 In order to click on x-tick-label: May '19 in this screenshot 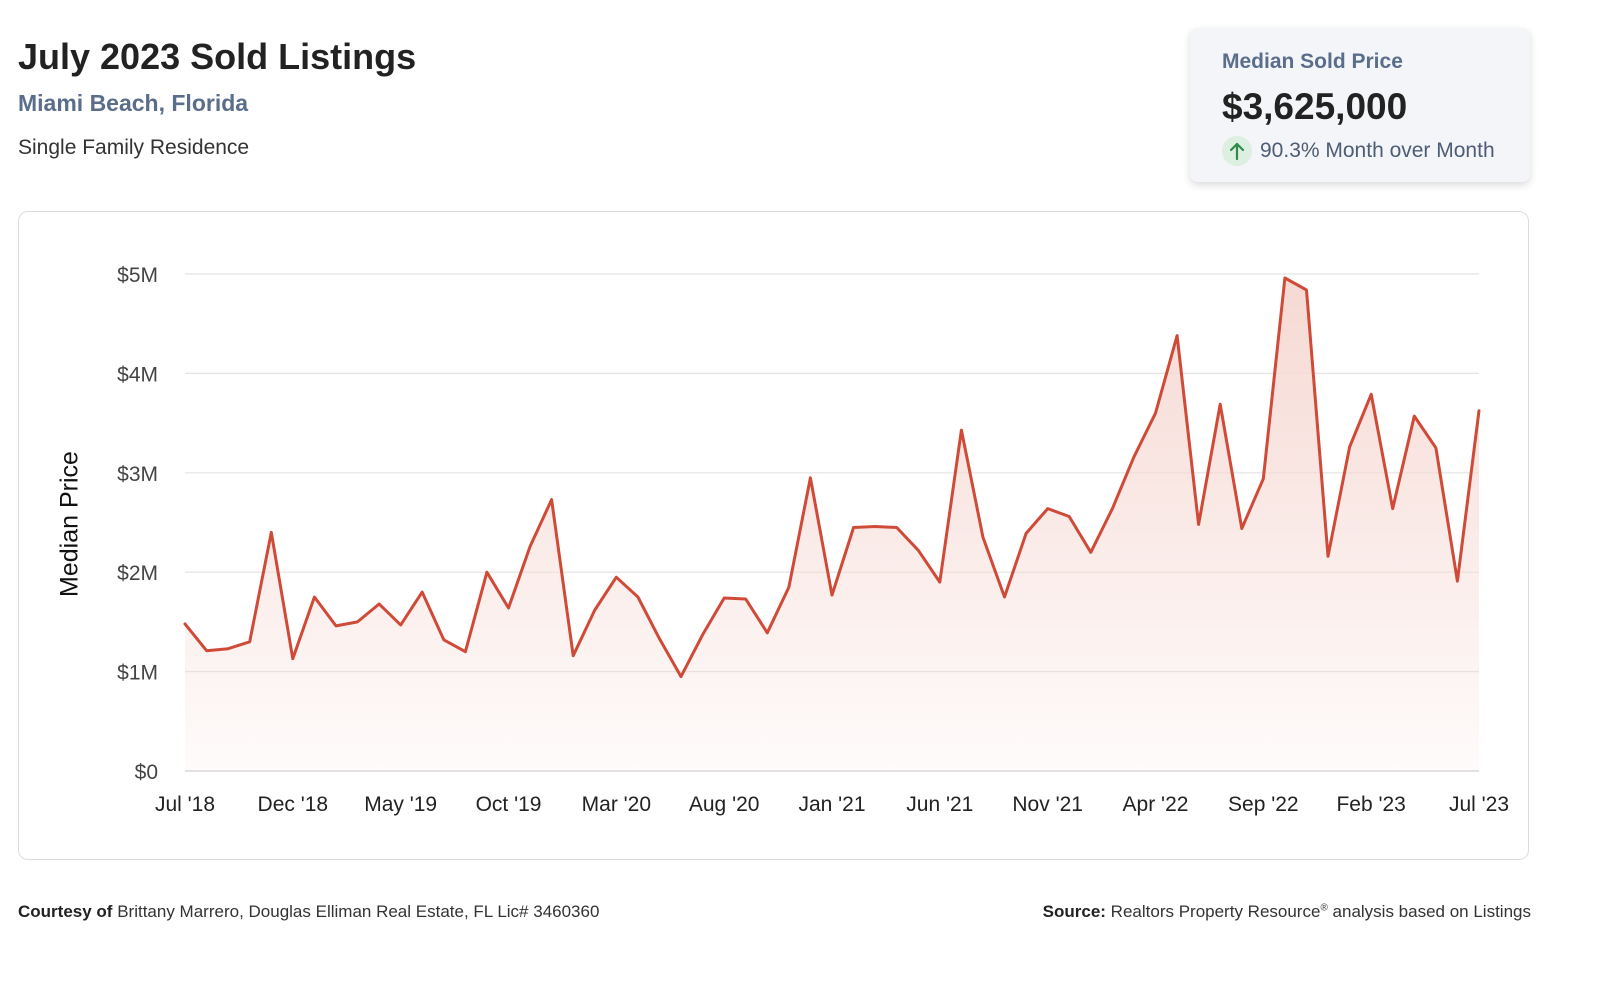, I will do `click(400, 804)`.